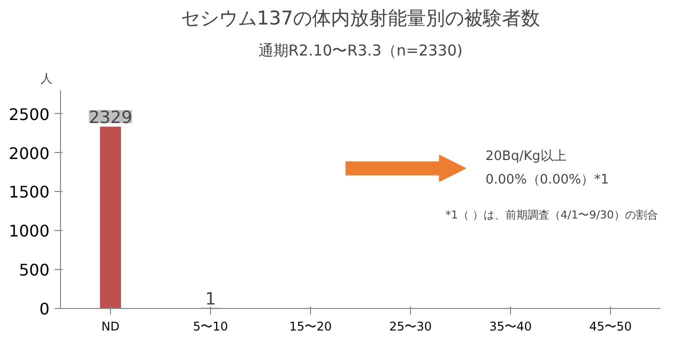  I want to click on data-label: 1, so click(210, 299).